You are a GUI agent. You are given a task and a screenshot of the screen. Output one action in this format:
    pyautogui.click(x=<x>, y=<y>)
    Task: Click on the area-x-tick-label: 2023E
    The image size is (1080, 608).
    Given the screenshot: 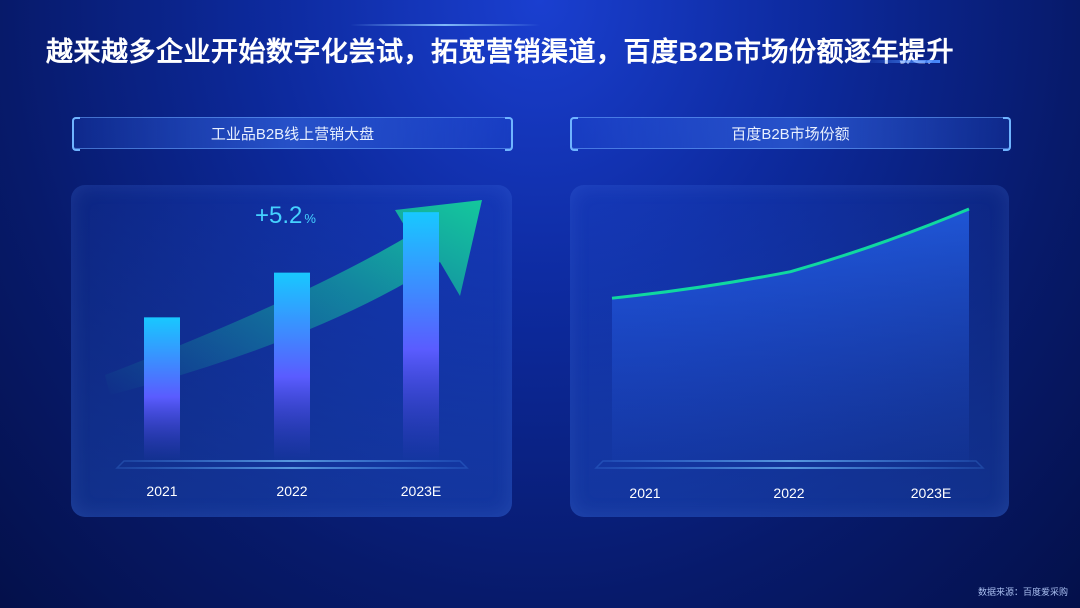 What is the action you would take?
    pyautogui.click(x=931, y=493)
    